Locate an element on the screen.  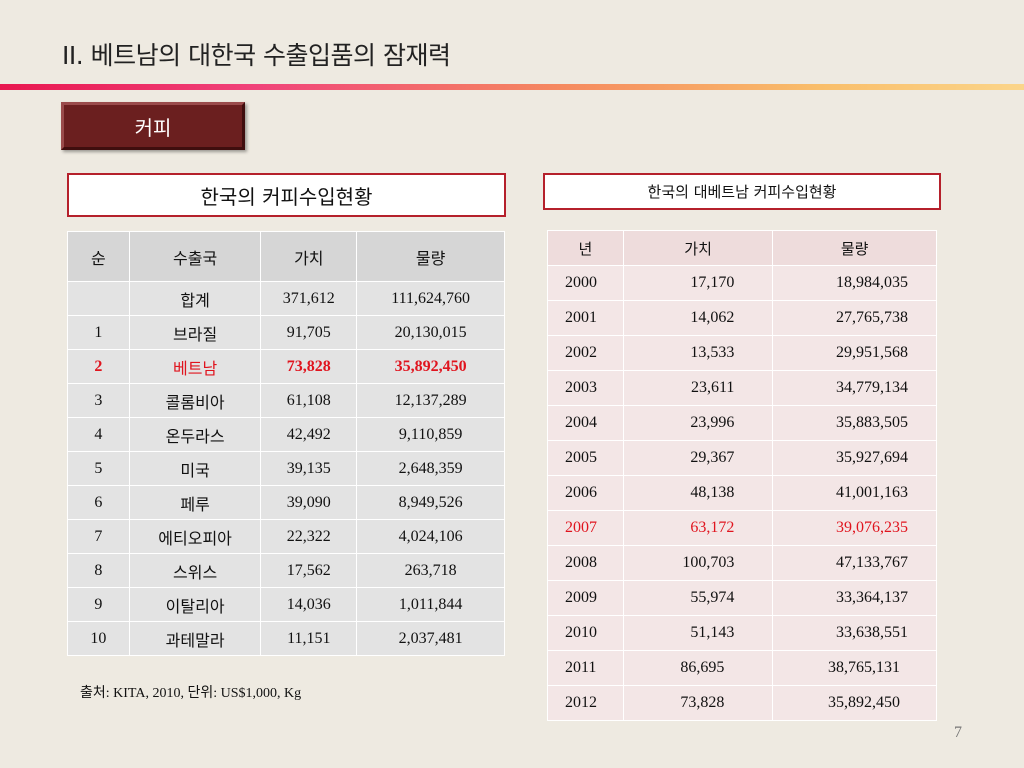
table-row: 5 미국 39,135 2,648,359 is located at coordinates (286, 468).